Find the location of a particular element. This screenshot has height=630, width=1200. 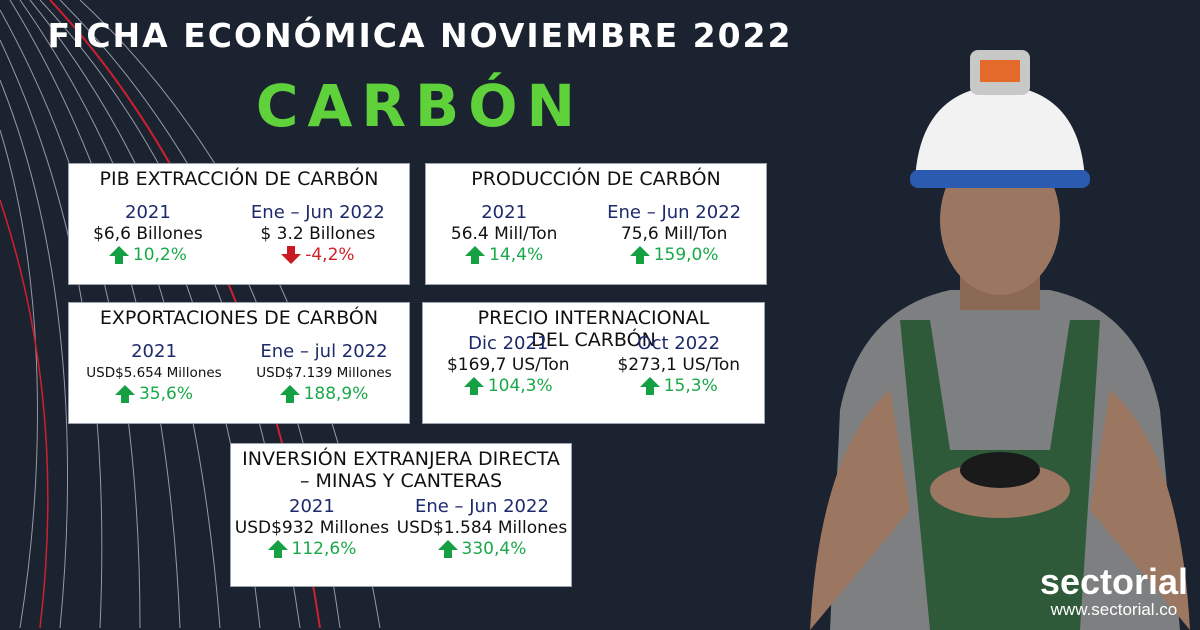

stat-column: 2021 USD$932 Millones 112,6% is located at coordinates (312, 528).